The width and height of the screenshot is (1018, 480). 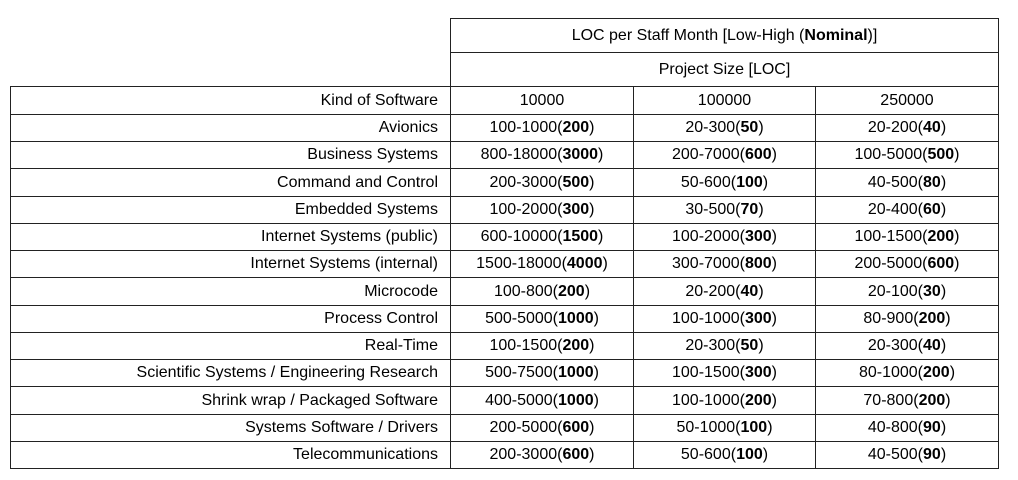 What do you see at coordinates (526, 209) in the screenshot?
I see `text: 100-2000(` at bounding box center [526, 209].